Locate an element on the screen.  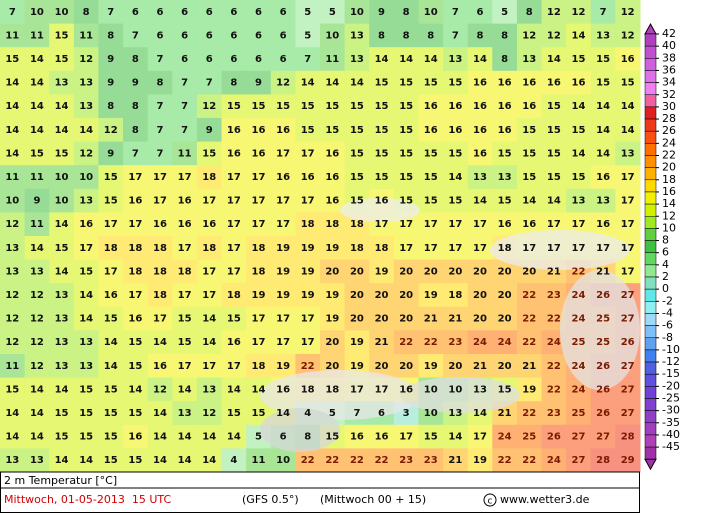
temperature-value: 5 is located at coordinates (504, 12).